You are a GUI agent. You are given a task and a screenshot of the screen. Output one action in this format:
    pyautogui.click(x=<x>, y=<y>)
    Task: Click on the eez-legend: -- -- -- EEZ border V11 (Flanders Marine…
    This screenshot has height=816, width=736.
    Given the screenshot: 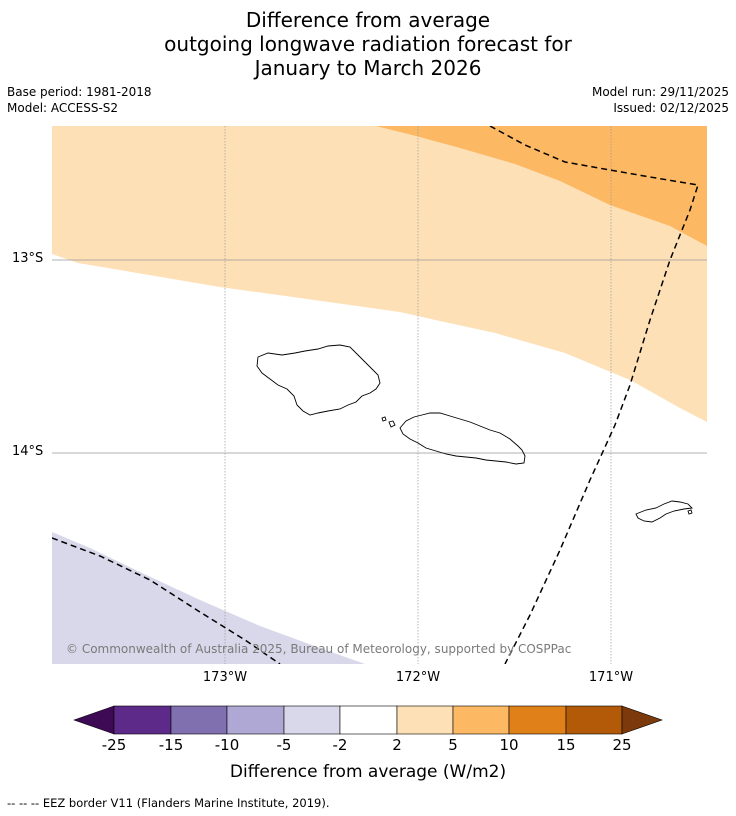 What is the action you would take?
    pyautogui.click(x=168, y=803)
    